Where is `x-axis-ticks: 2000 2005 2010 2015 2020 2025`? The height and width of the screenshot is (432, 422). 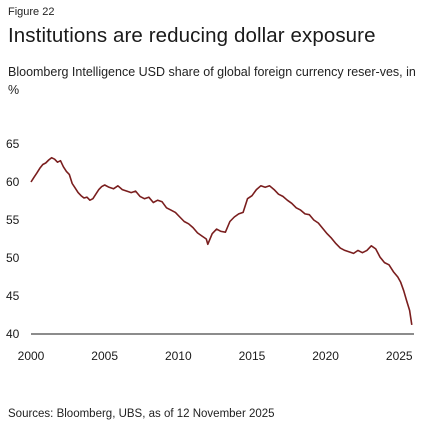 x-axis-ticks: 2000 2005 2010 2015 2020 2025 is located at coordinates (215, 356).